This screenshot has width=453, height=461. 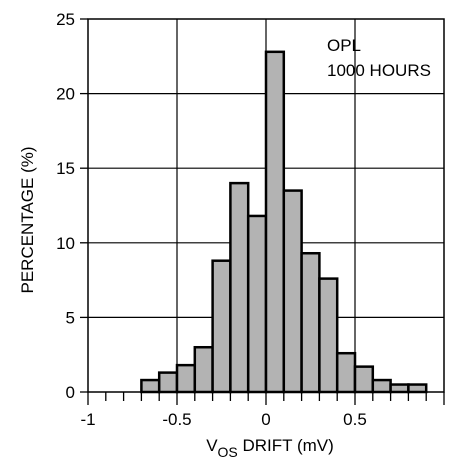 I want to click on chart-annotation: OPL 1000 HOURS, so click(x=379, y=58).